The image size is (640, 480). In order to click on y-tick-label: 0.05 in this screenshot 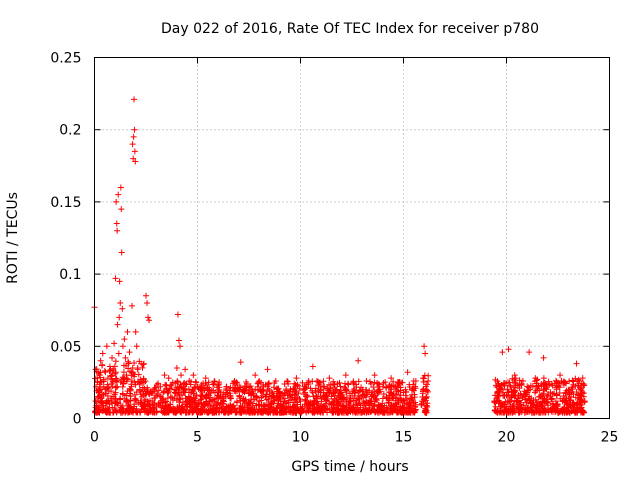, I will do `click(65, 347)`.